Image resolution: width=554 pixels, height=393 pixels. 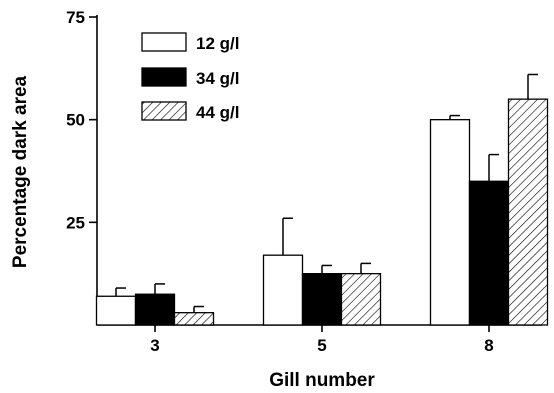 What do you see at coordinates (154, 345) in the screenshot?
I see `x-tick-label: 3` at bounding box center [154, 345].